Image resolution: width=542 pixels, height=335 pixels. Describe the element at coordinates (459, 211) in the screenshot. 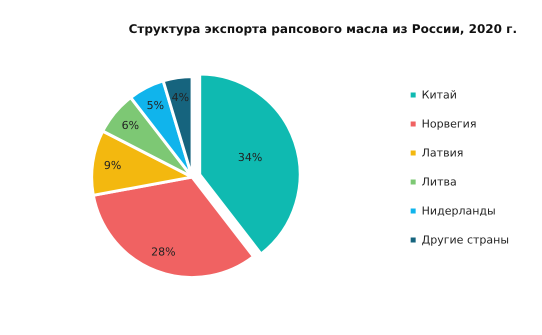

I see `legend-label: Нидерланды` at that location.